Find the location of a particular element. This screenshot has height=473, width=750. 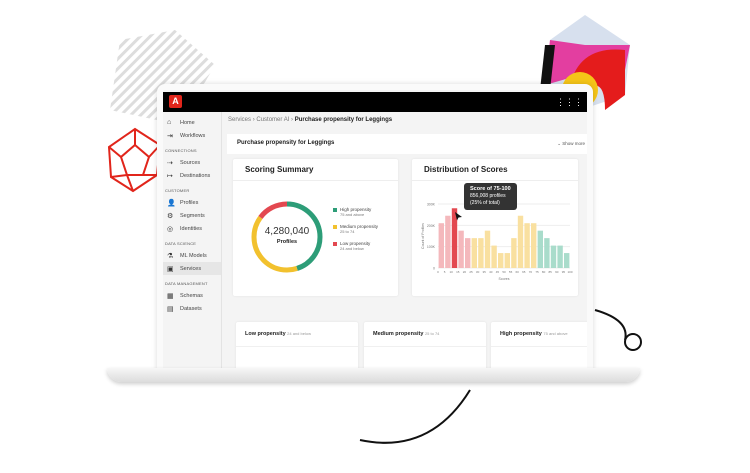

schema-icon: ▦ is located at coordinates (170, 296).